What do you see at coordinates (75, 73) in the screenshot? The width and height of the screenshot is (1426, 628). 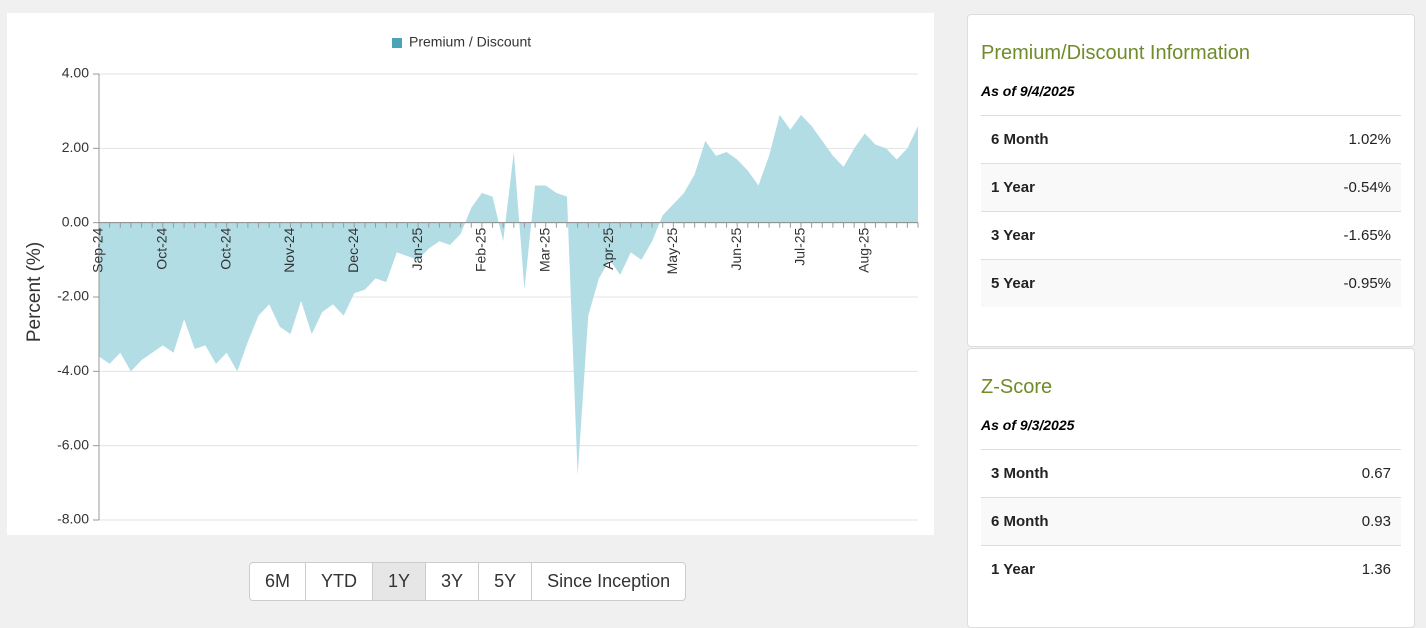 I see `y-tick-label: 4.00` at bounding box center [75, 73].